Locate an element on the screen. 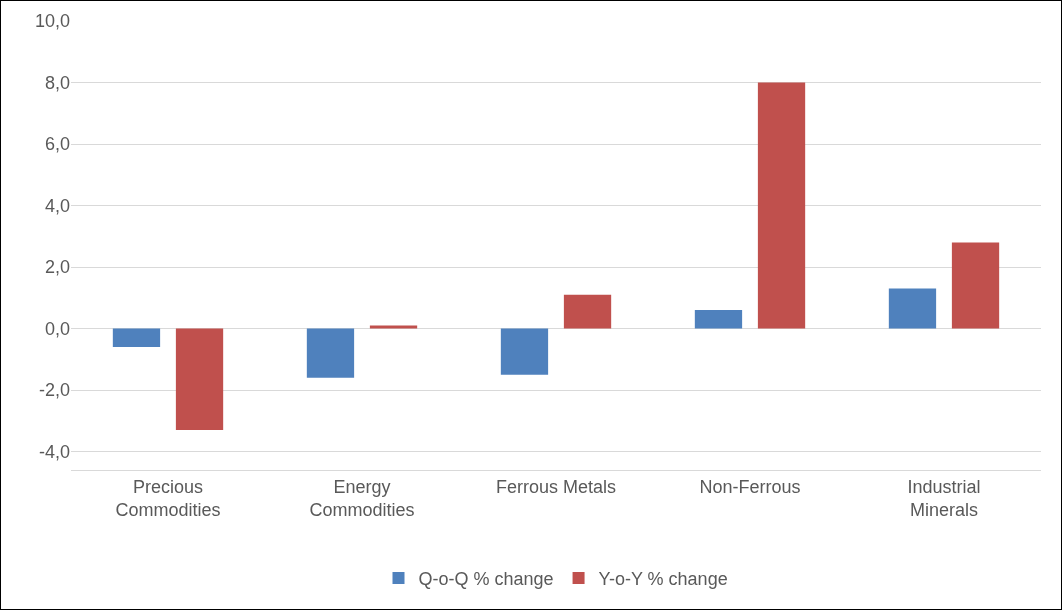  y-tick-label: 0,0 is located at coordinates (57, 328).